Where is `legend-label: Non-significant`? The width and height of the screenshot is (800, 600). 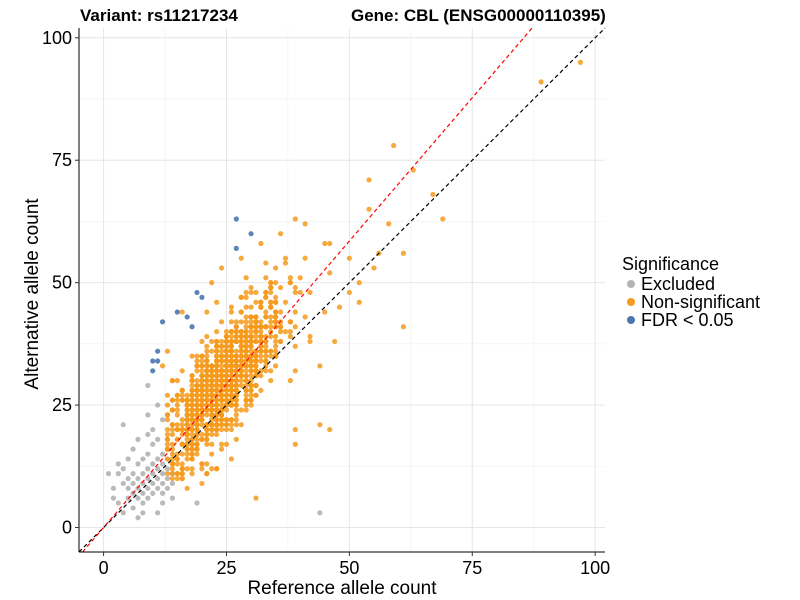
legend-label: Non-significant is located at coordinates (700, 302).